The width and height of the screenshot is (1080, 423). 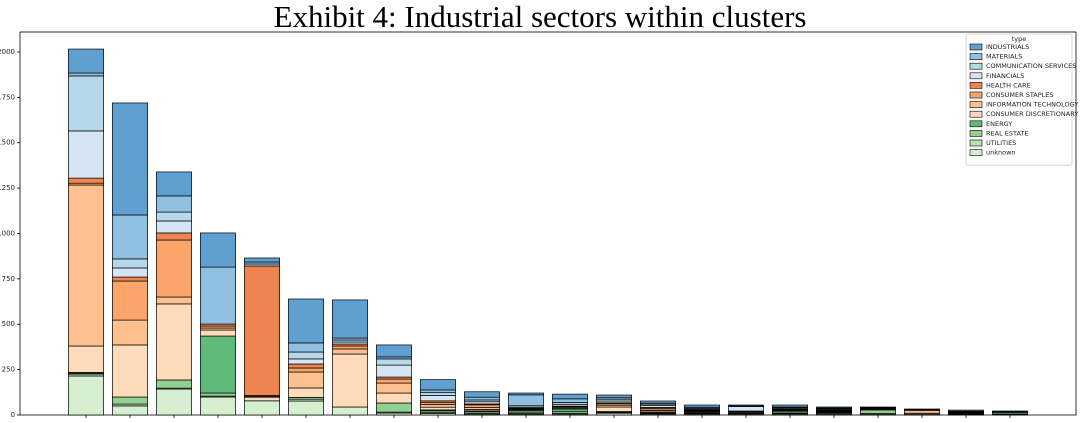 What do you see at coordinates (1001, 153) in the screenshot?
I see `legend-label: unknown` at bounding box center [1001, 153].